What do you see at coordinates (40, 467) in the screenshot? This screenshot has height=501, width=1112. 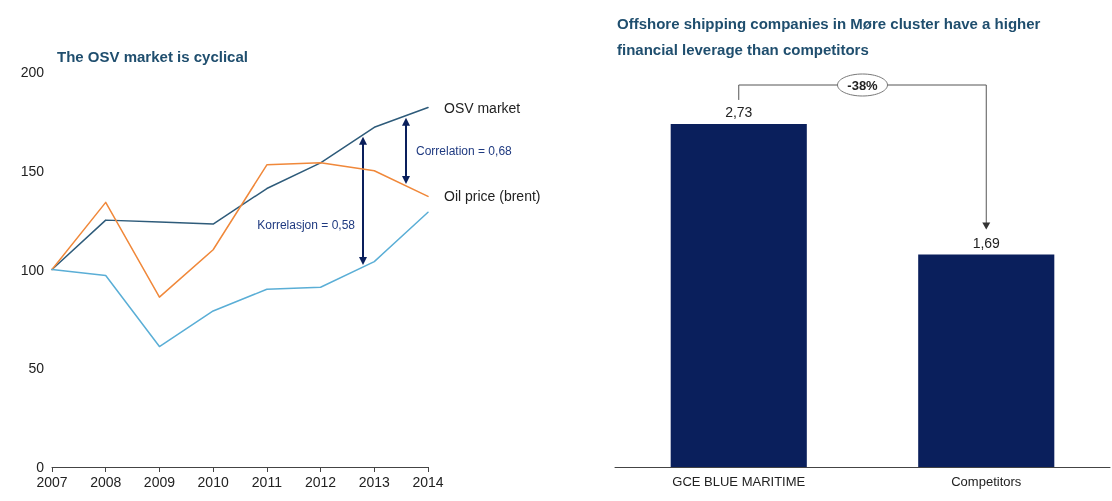 I see `y-tick-label: 0` at bounding box center [40, 467].